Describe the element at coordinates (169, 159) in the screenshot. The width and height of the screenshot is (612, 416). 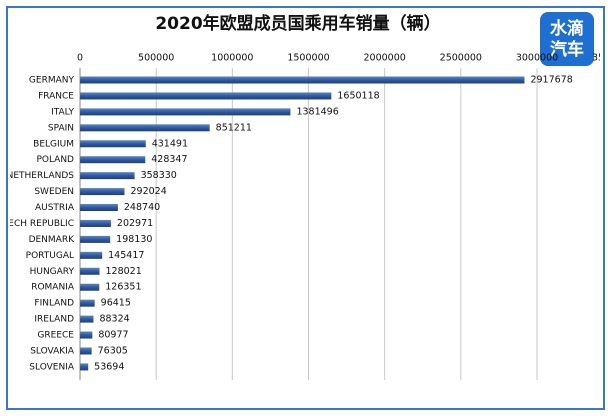
I see `value-label: 428347` at that location.